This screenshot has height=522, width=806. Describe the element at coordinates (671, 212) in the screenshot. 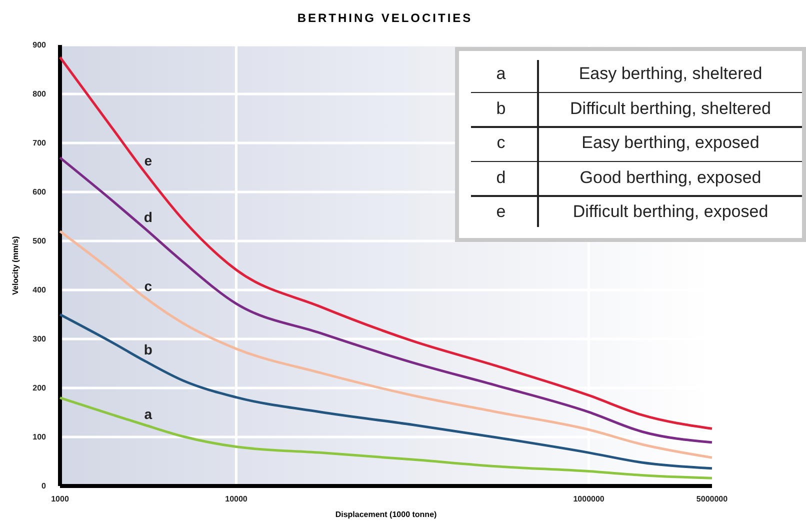

I see `annotation: Difficult berthing, exposed` at that location.